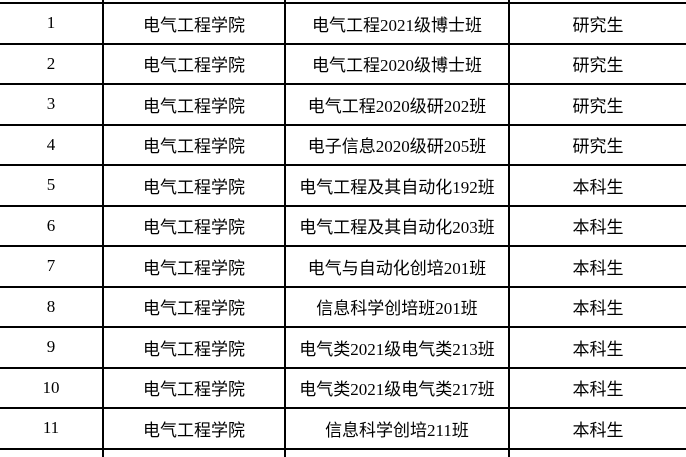 The image size is (686, 457). I want to click on row-number-cell: 3, so click(52, 104).